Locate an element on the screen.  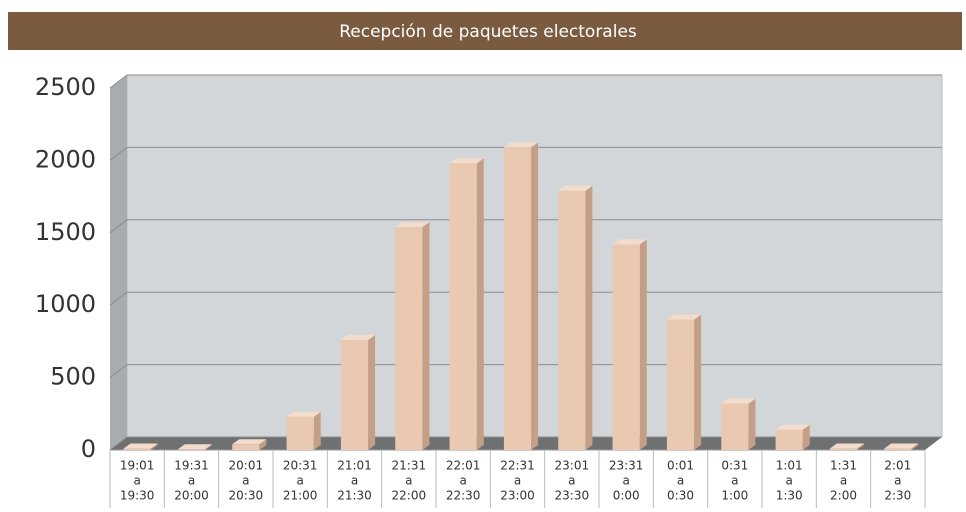
y-tick-label: 2500 is located at coordinates (65, 87).